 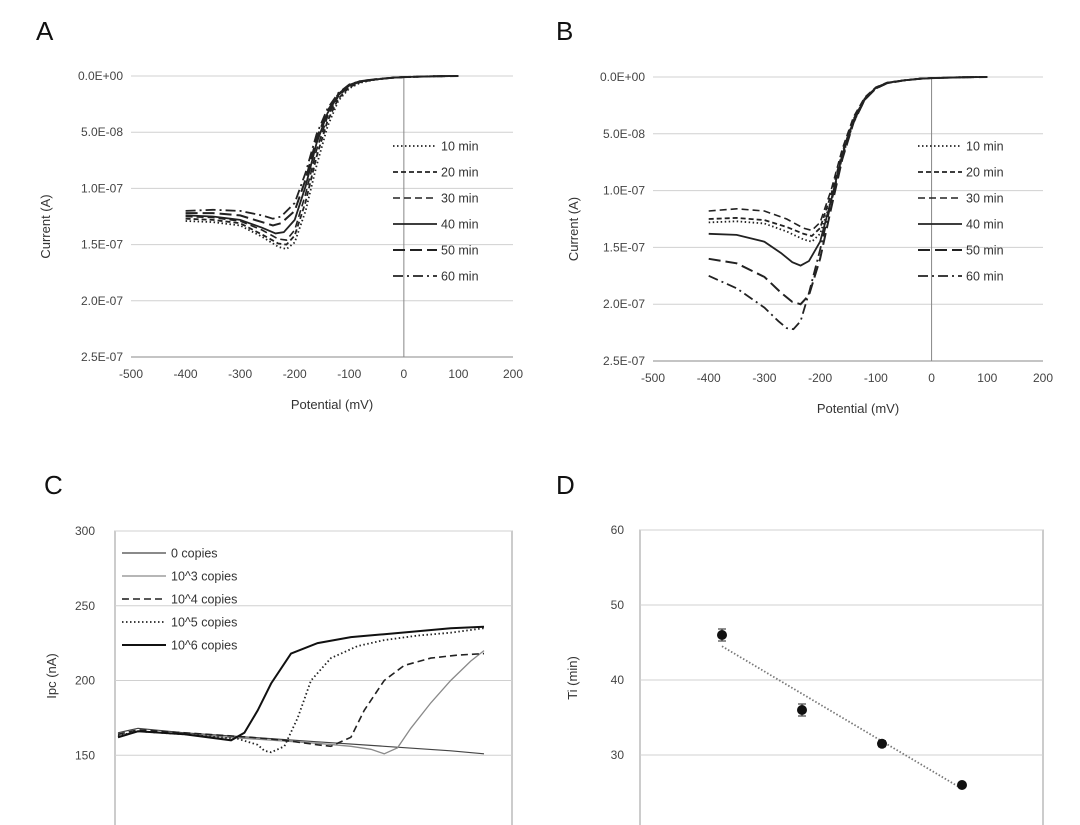 I want to click on y-tick-label: 200, so click(x=85, y=681).